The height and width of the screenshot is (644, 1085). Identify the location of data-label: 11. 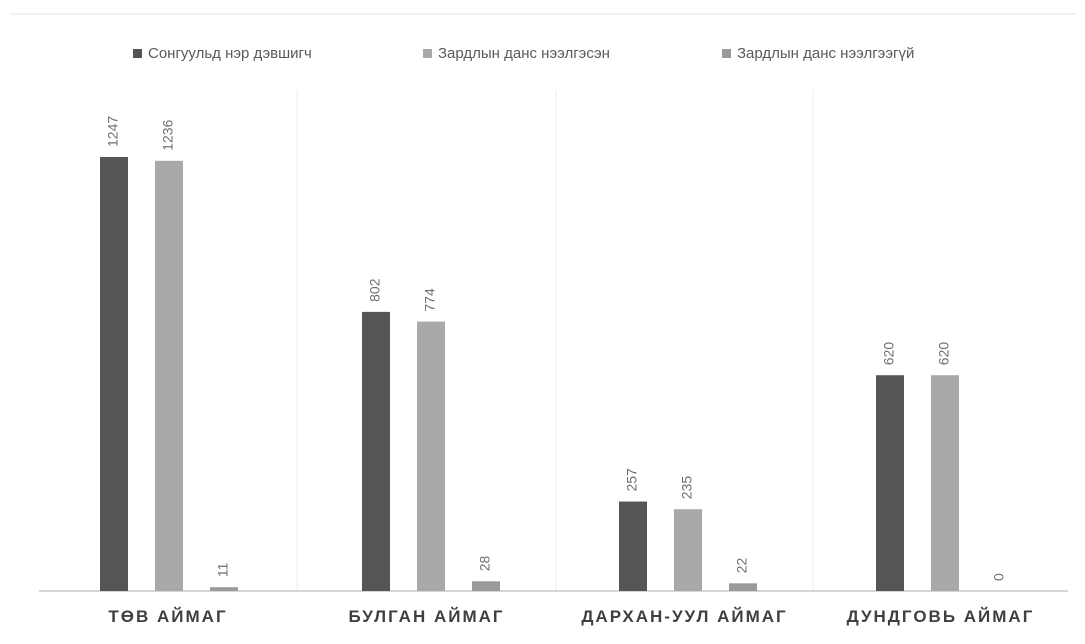
(223, 569).